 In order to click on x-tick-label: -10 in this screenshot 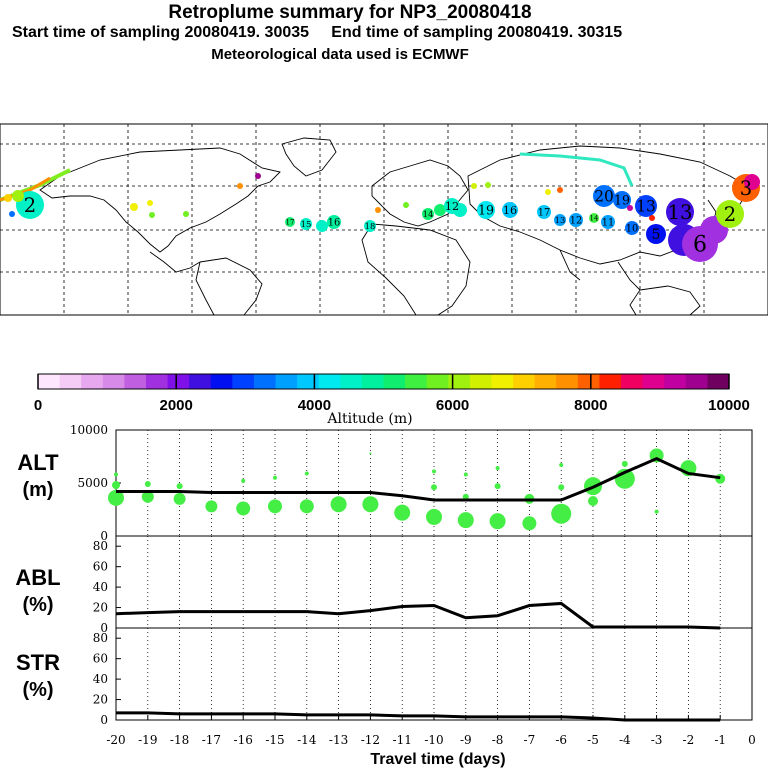, I will do `click(433, 740)`.